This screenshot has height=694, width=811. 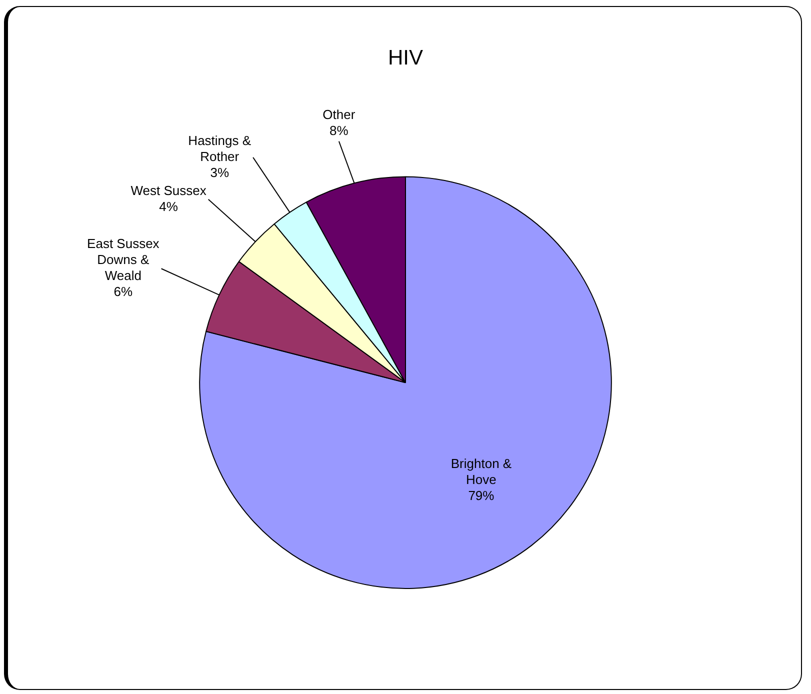 What do you see at coordinates (220, 148) in the screenshot?
I see `slice-label: Hastings & Rother` at bounding box center [220, 148].